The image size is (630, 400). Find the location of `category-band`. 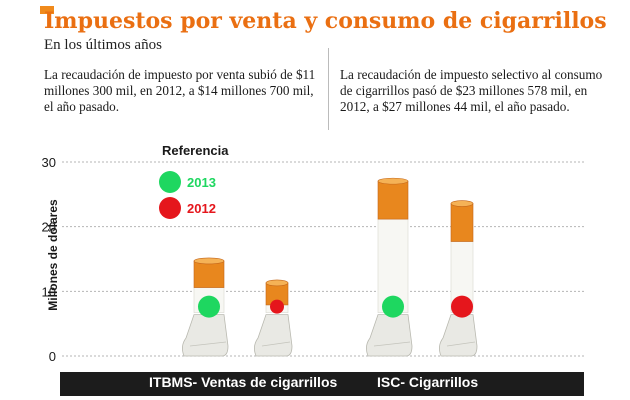

category-band is located at coordinates (322, 384).